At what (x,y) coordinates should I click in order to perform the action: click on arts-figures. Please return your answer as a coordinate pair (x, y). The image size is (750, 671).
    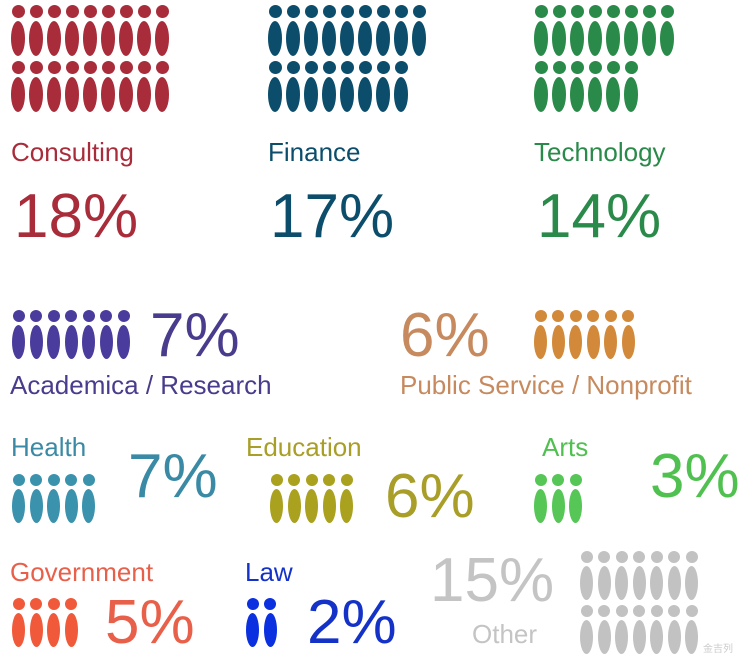
    Looking at the image, I should click on (558, 498).